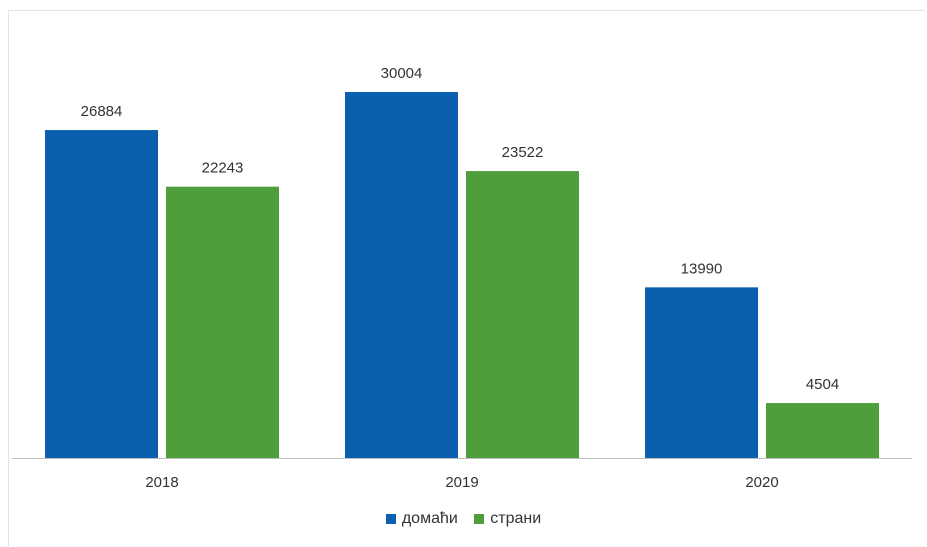 The height and width of the screenshot is (547, 927). I want to click on data-label-2019-series-1: 23522, so click(523, 152).